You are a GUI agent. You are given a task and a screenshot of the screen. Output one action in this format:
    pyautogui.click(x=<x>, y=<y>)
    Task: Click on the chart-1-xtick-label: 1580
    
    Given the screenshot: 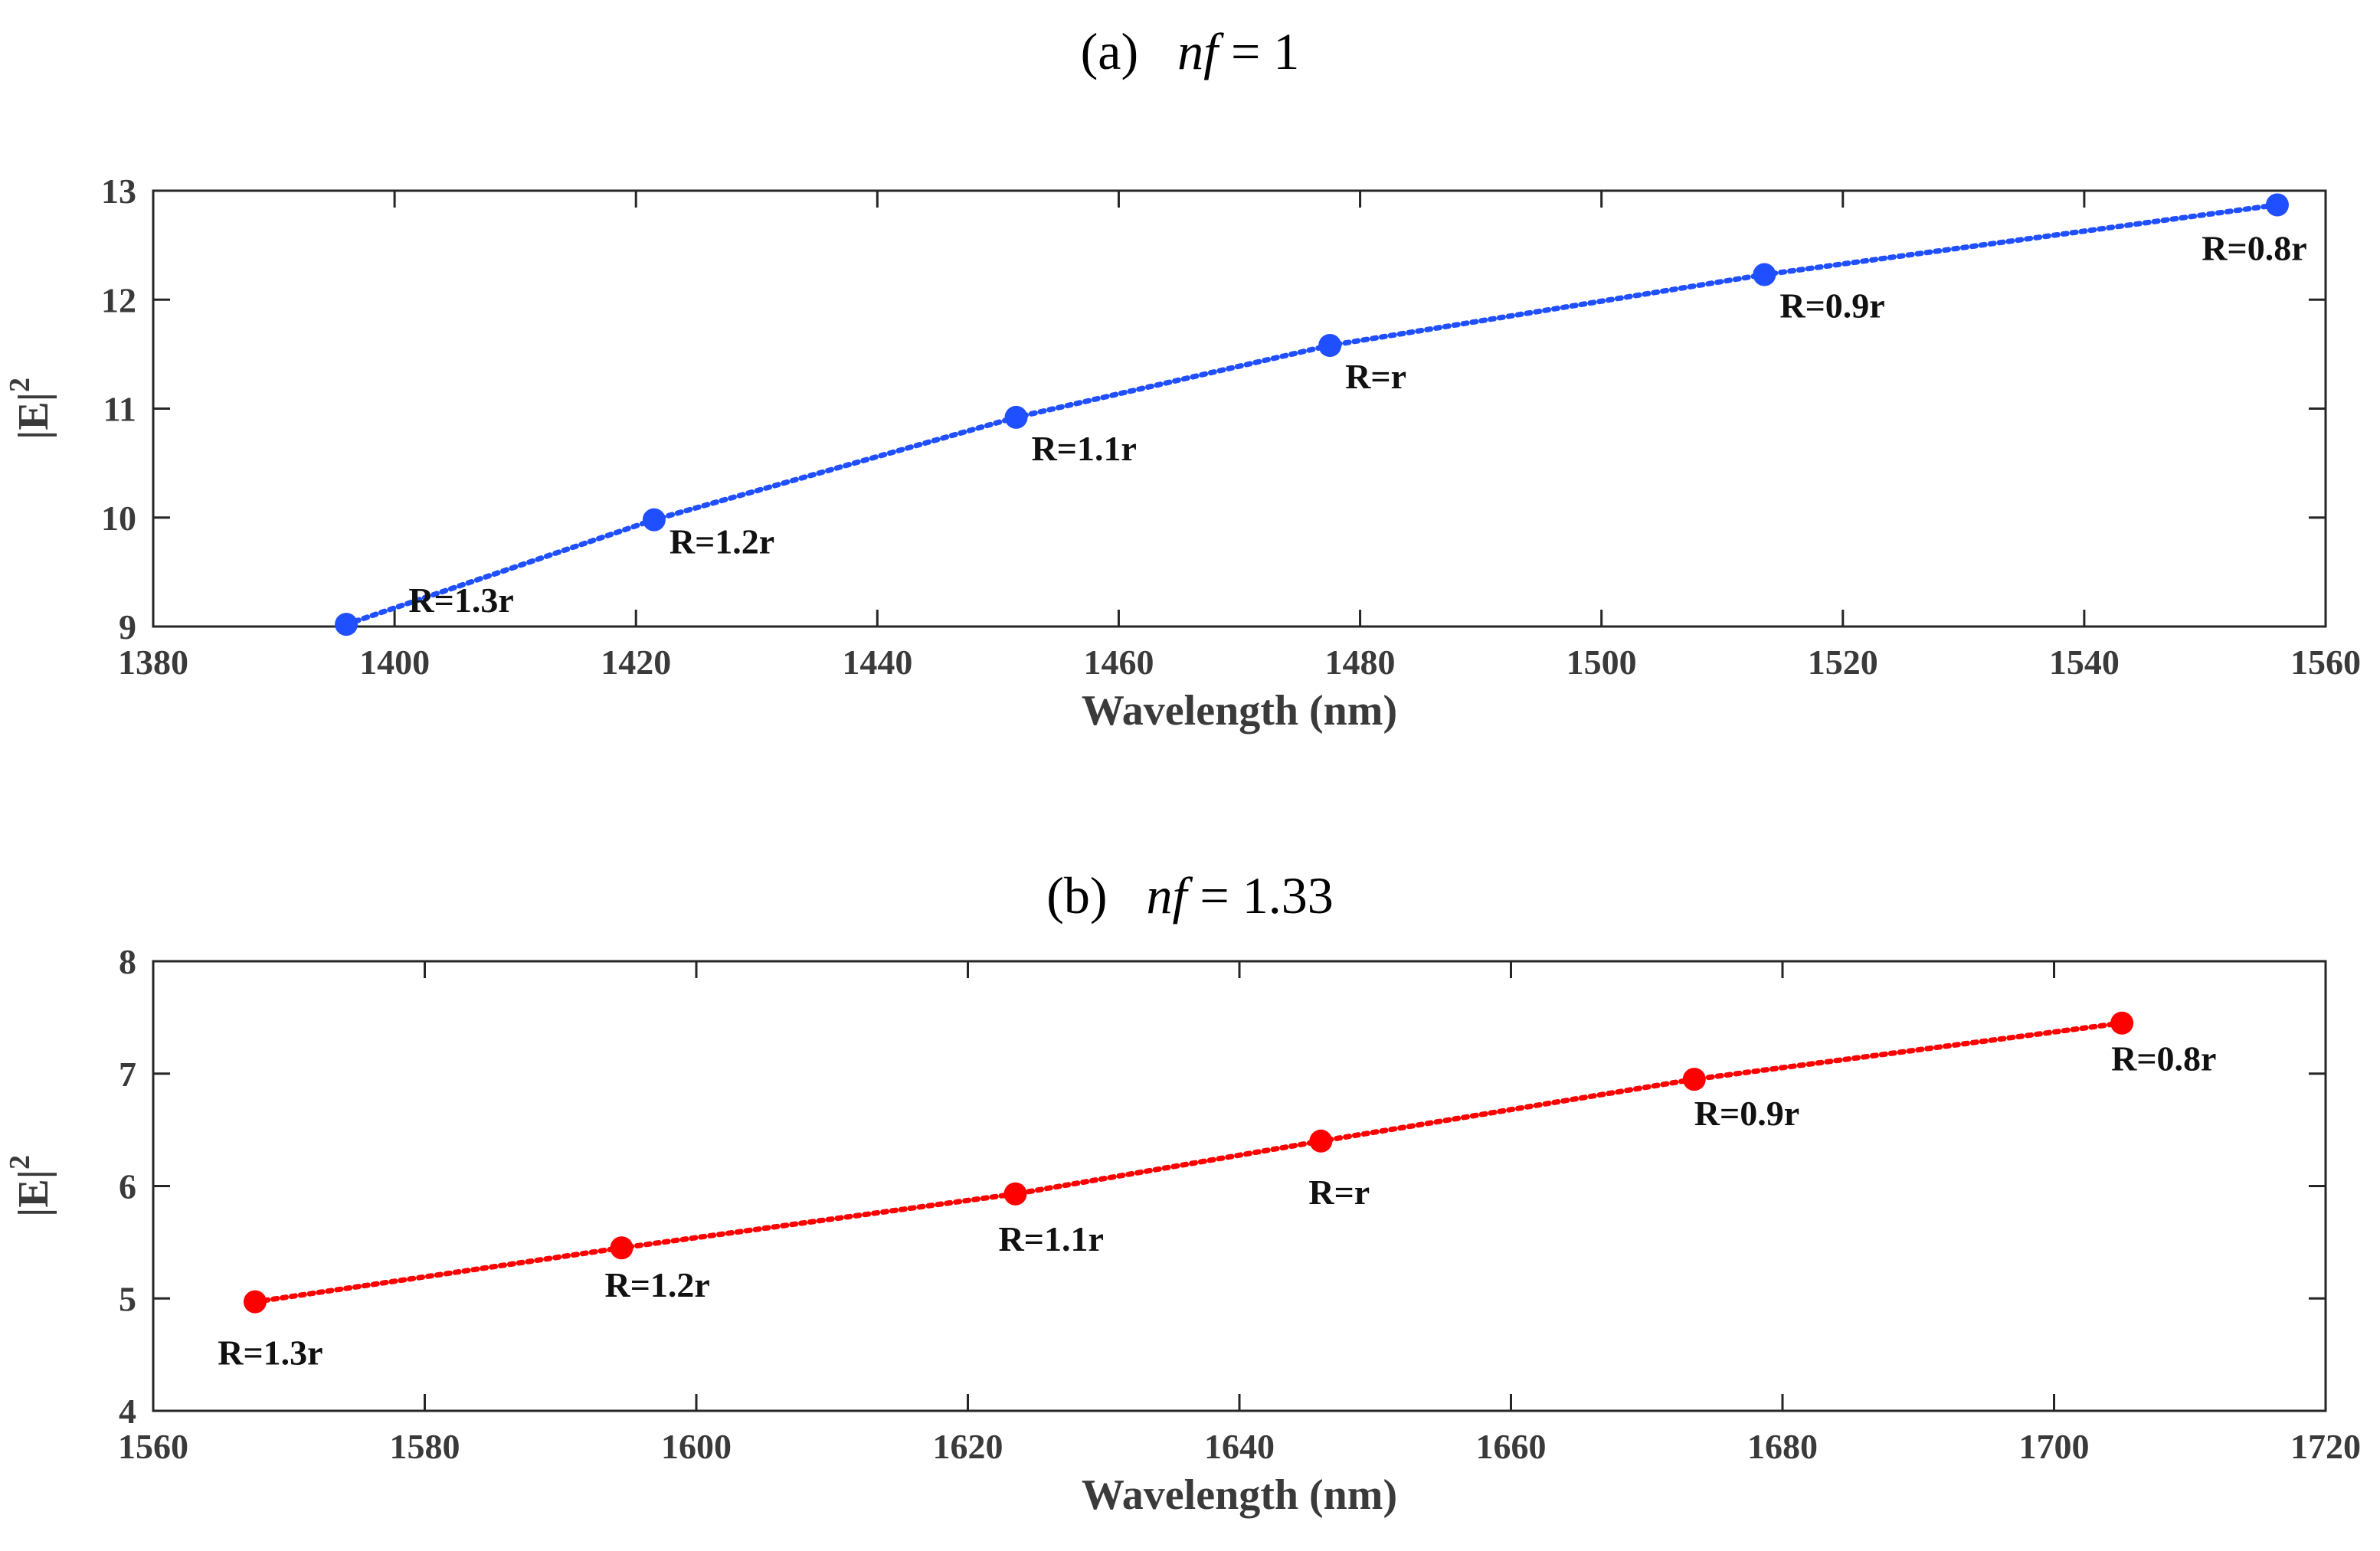 What is the action you would take?
    pyautogui.click(x=425, y=1446)
    